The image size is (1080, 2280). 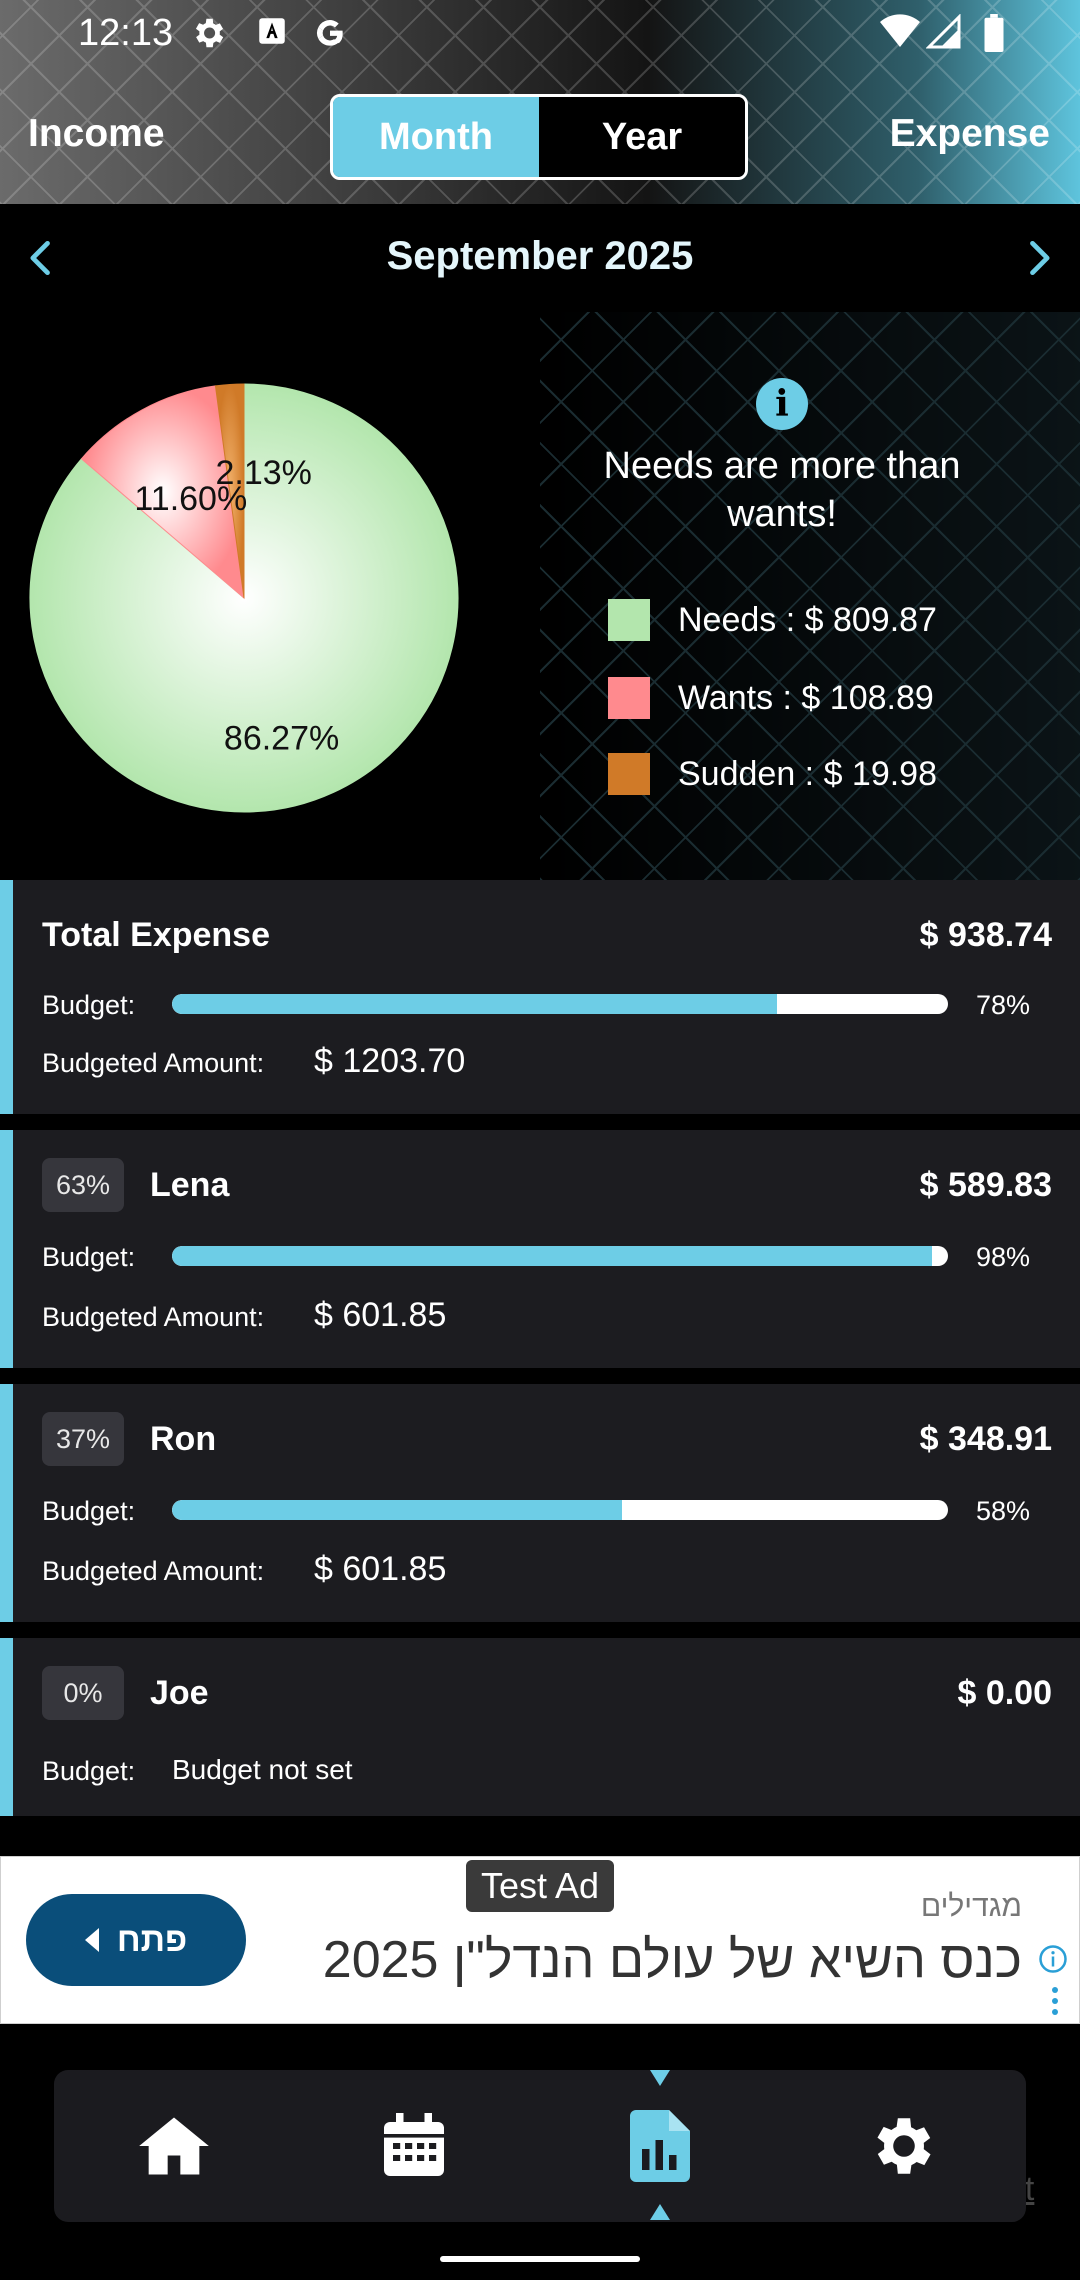 What do you see at coordinates (183, 1439) in the screenshot?
I see `member-name: Ron` at bounding box center [183, 1439].